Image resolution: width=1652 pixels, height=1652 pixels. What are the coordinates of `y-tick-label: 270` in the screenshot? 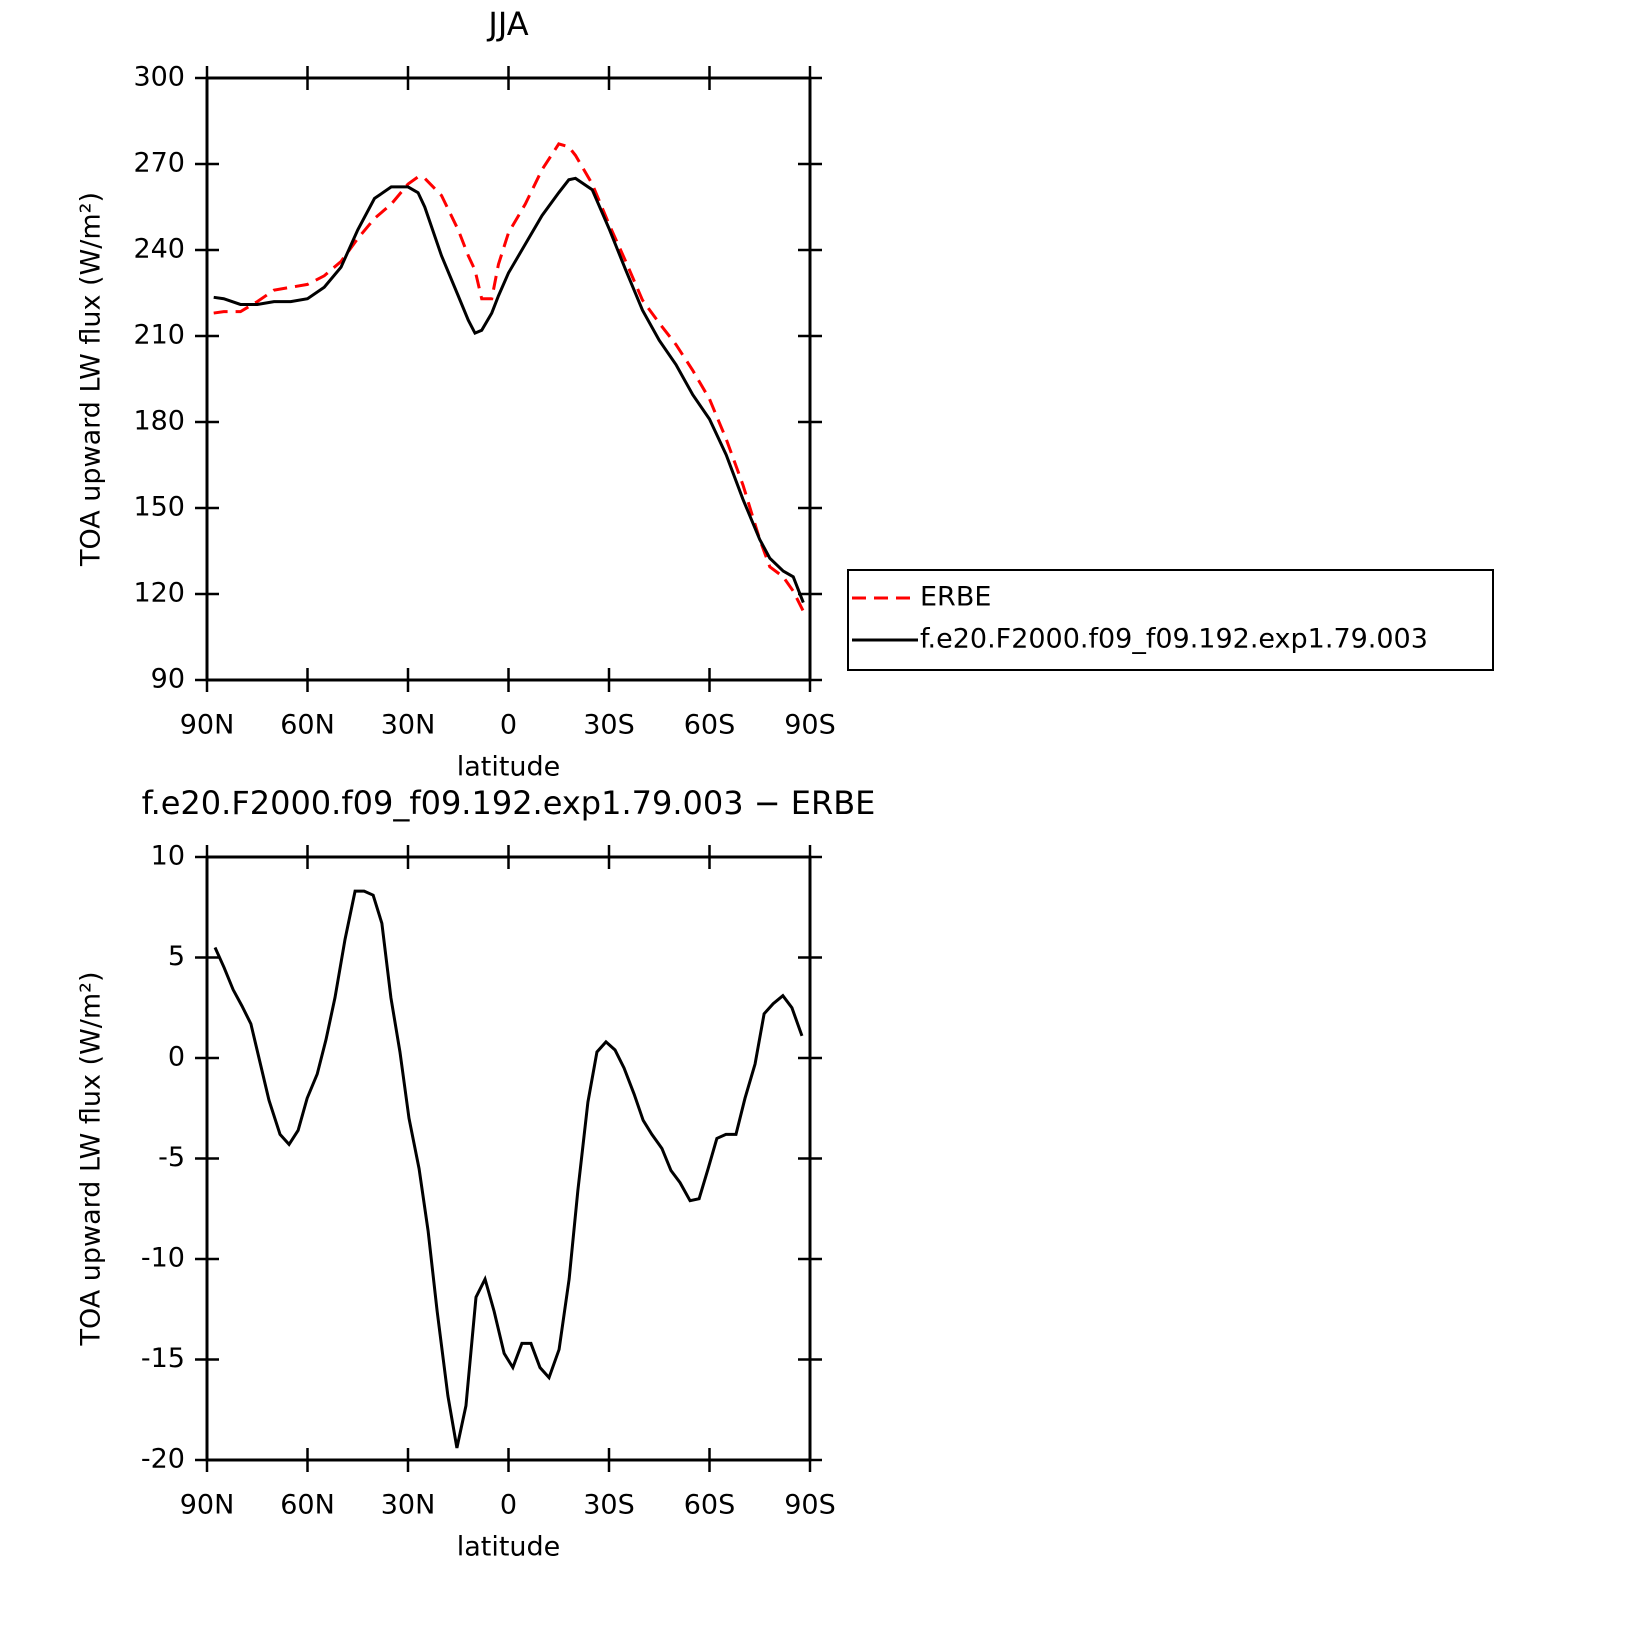 It's located at (159, 163).